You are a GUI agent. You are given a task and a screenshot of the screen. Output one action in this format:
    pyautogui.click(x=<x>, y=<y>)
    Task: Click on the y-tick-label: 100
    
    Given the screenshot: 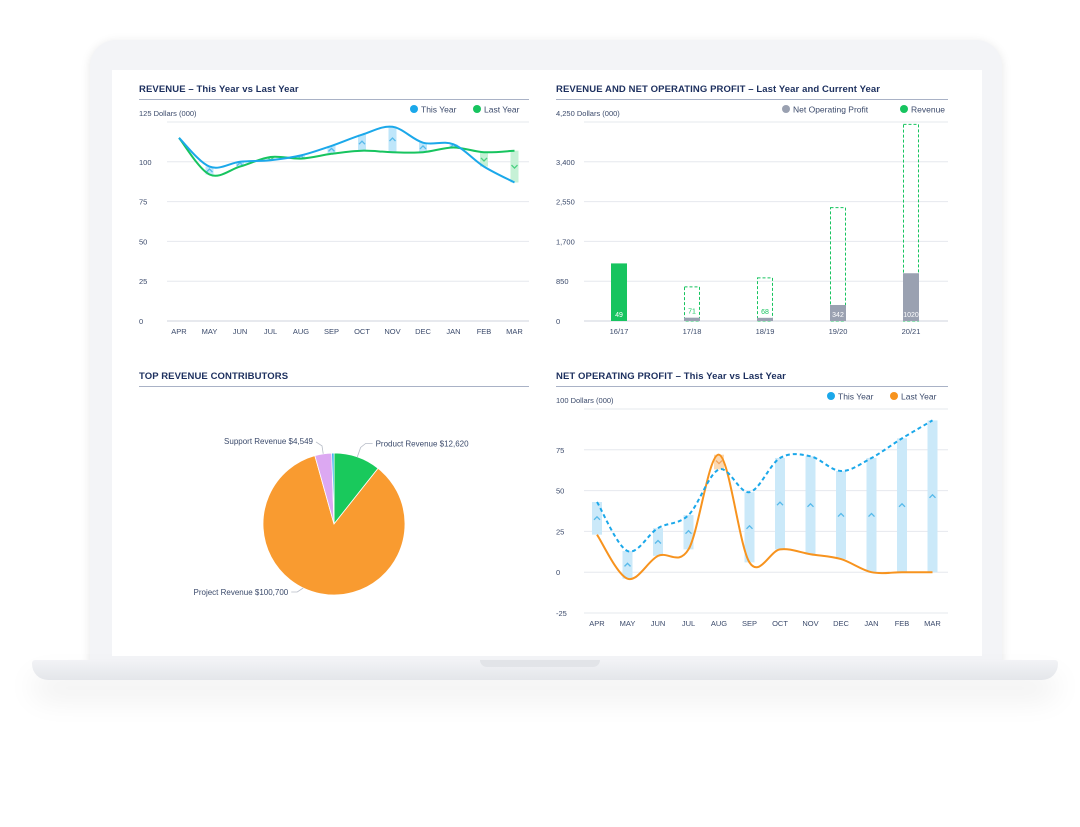 What is the action you would take?
    pyautogui.click(x=145, y=162)
    